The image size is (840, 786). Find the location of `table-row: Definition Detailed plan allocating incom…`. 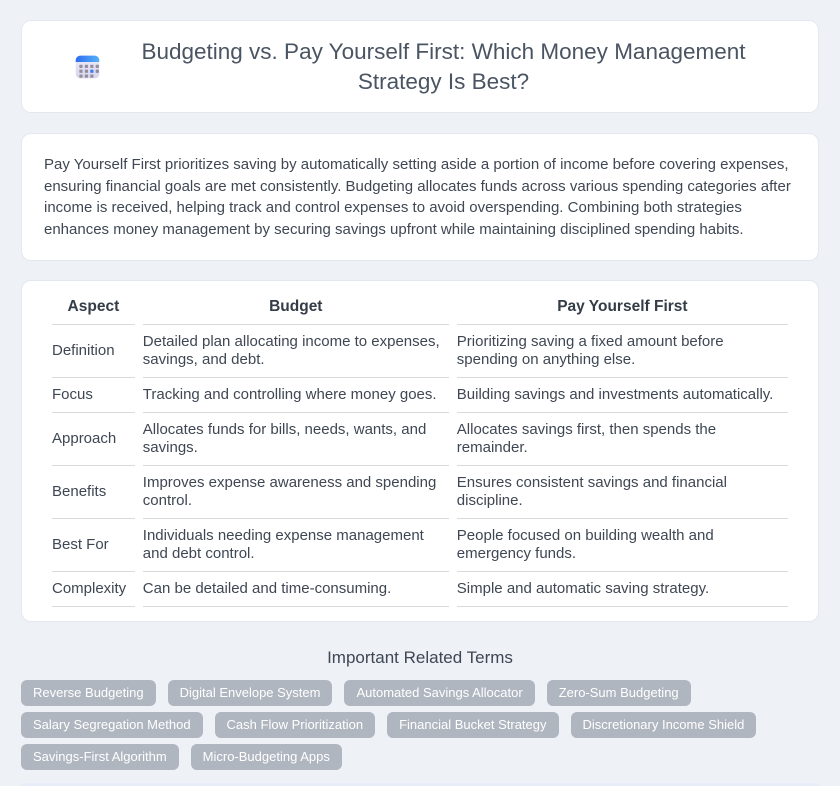

table-row: Definition Detailed plan allocating incom… is located at coordinates (420, 351).